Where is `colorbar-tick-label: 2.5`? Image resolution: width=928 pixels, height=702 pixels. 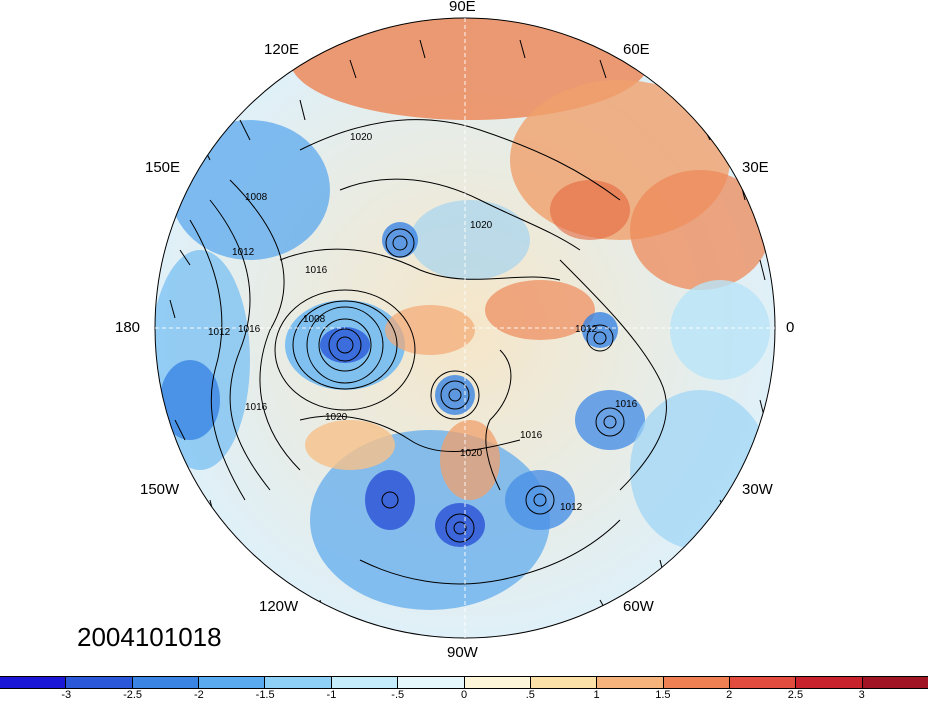 colorbar-tick-label: 2.5 is located at coordinates (795, 695).